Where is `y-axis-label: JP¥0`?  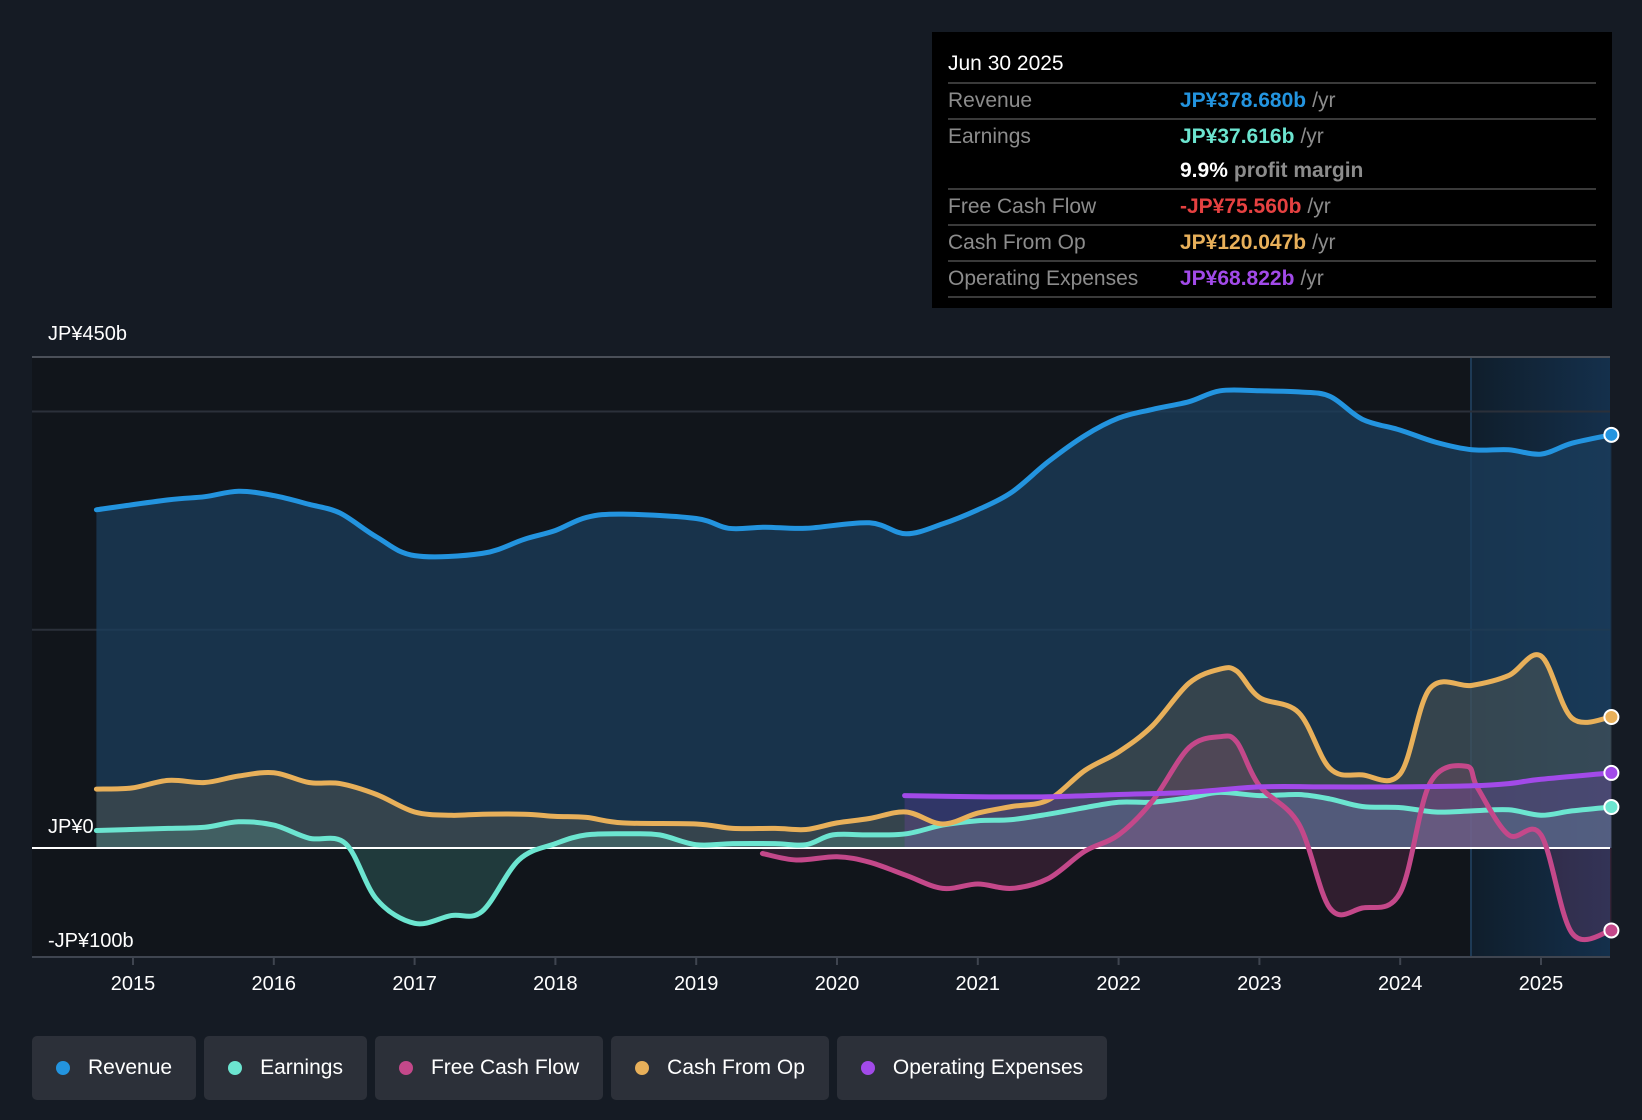 y-axis-label: JP¥0 is located at coordinates (71, 827).